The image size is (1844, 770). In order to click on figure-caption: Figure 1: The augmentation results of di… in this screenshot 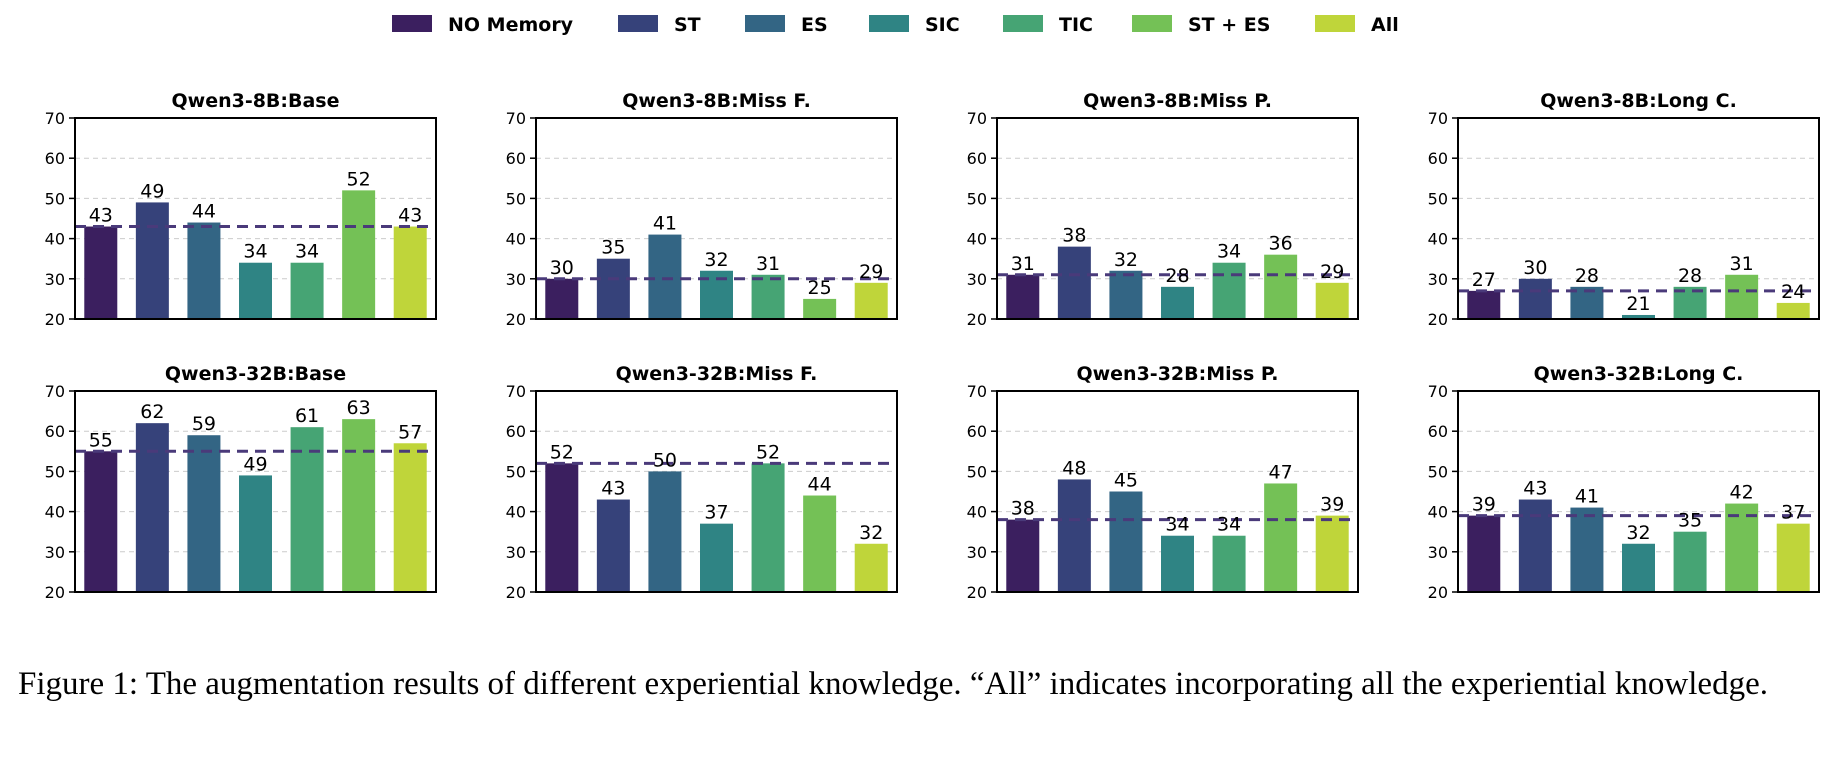, I will do `click(893, 684)`.